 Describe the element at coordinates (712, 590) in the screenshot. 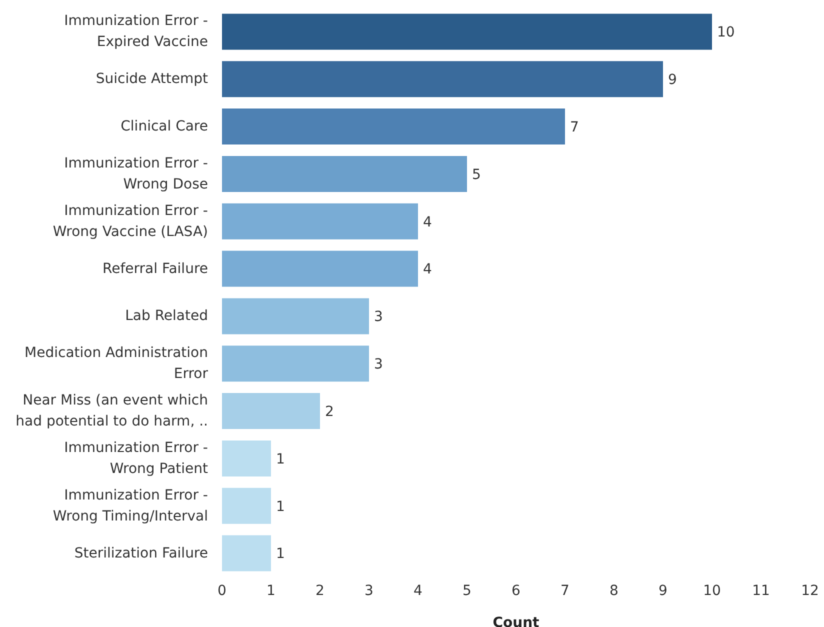

I see `x-tick-label: 10` at that location.